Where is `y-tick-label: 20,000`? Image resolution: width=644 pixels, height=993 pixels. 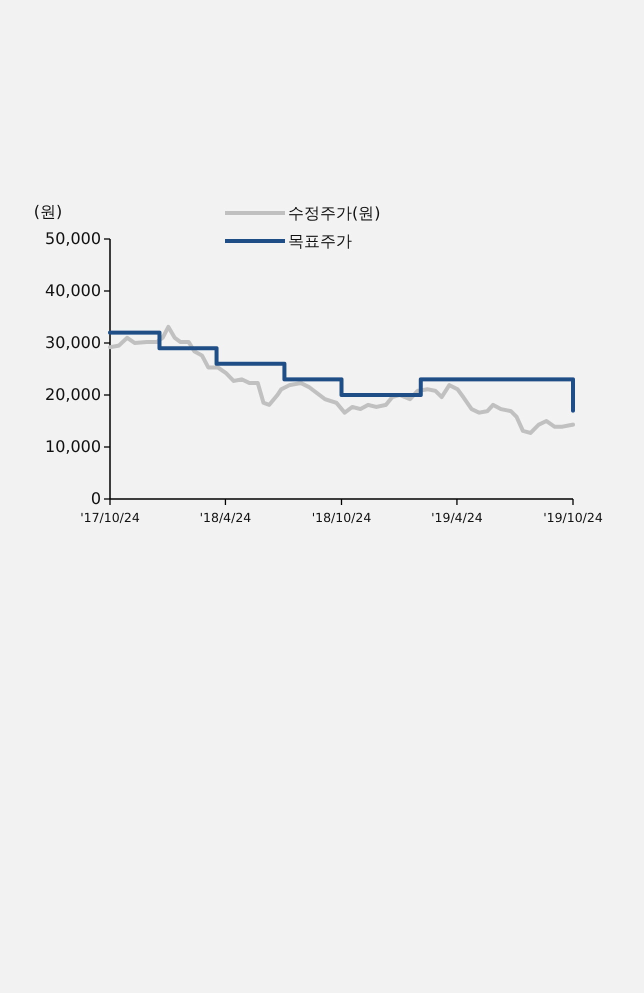
y-tick-label: 20,000 is located at coordinates (73, 394).